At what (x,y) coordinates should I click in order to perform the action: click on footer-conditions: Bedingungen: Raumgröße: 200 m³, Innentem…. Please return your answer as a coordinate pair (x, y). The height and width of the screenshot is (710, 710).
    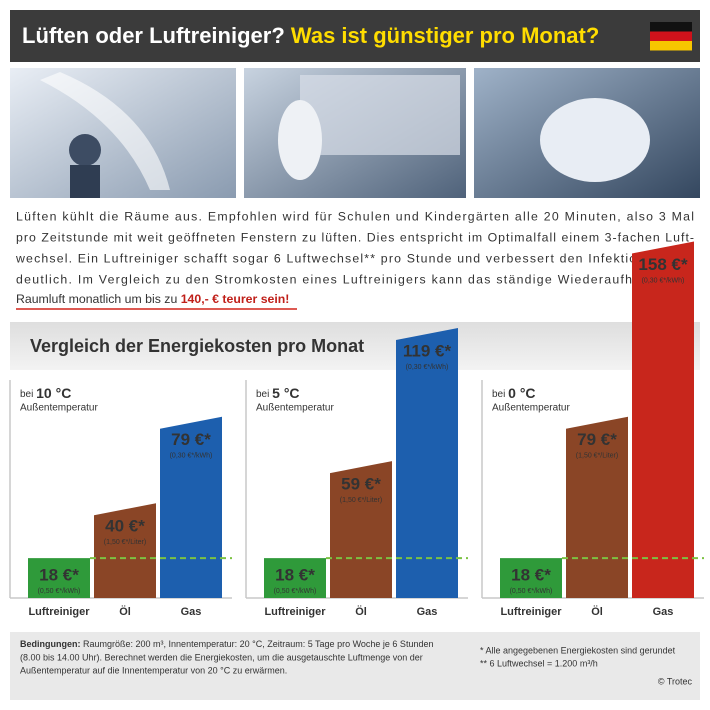
    Looking at the image, I should click on (226, 644).